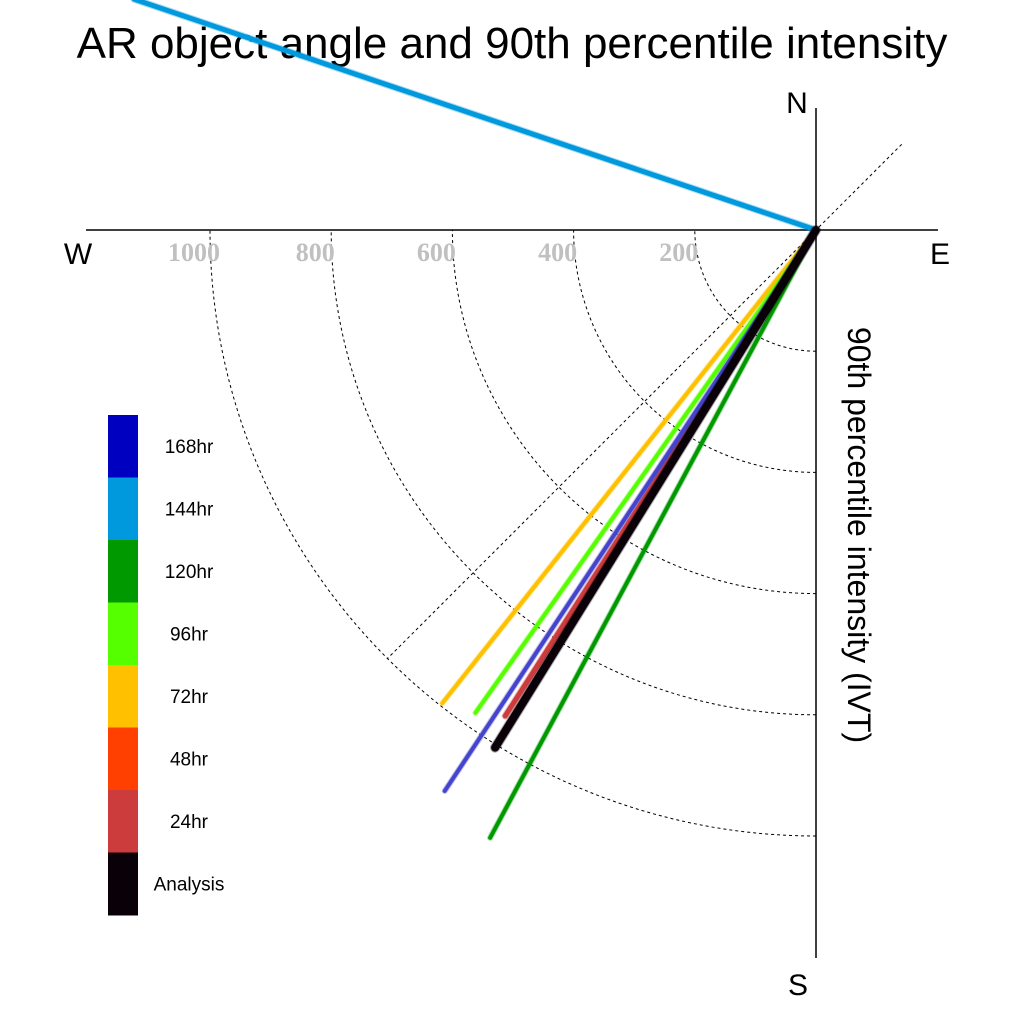 The height and width of the screenshot is (1024, 1024). Describe the element at coordinates (123, 509) in the screenshot. I see `legend-swatch-144hr` at that location.